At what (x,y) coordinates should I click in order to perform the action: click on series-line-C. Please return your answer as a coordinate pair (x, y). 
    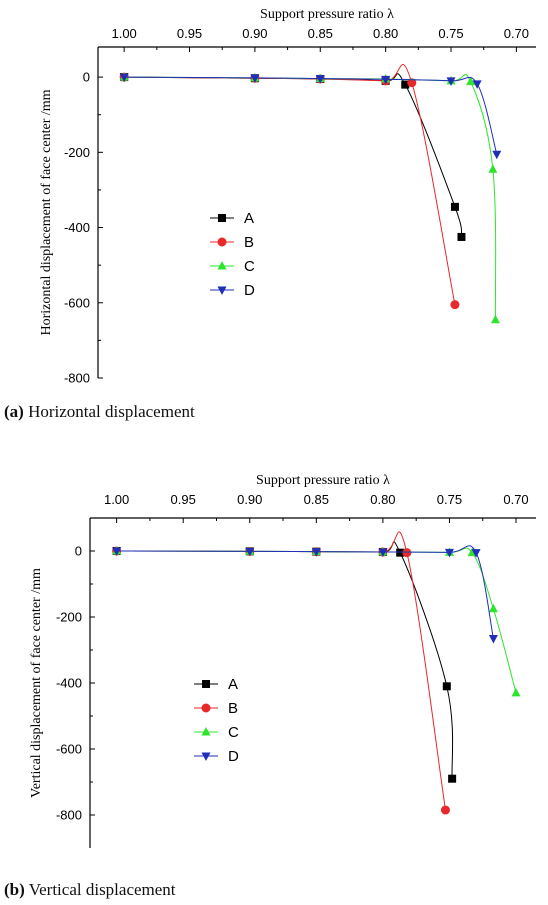
    Looking at the image, I should click on (316, 620).